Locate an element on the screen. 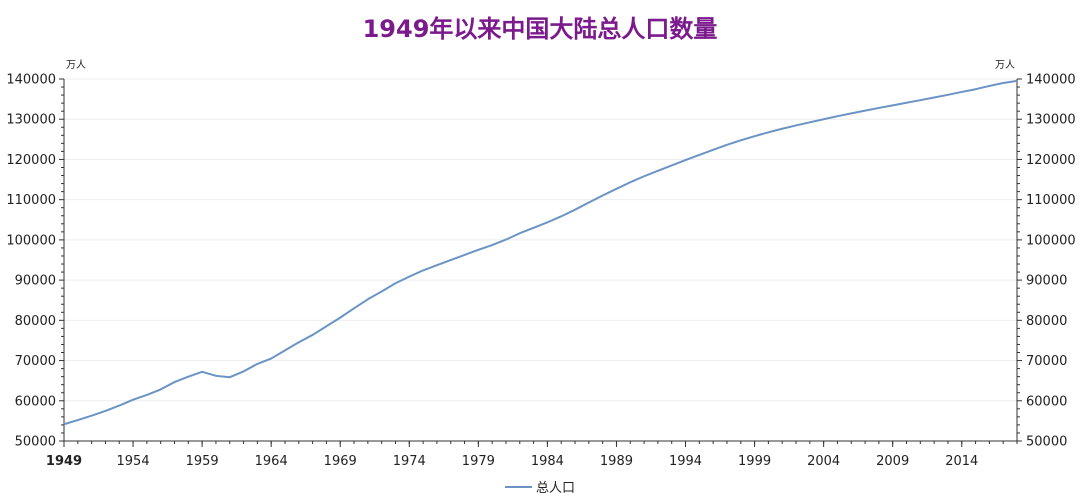 Image resolution: width=1080 pixels, height=502 pixels. x-tick-label-1989: 1989 is located at coordinates (616, 461).